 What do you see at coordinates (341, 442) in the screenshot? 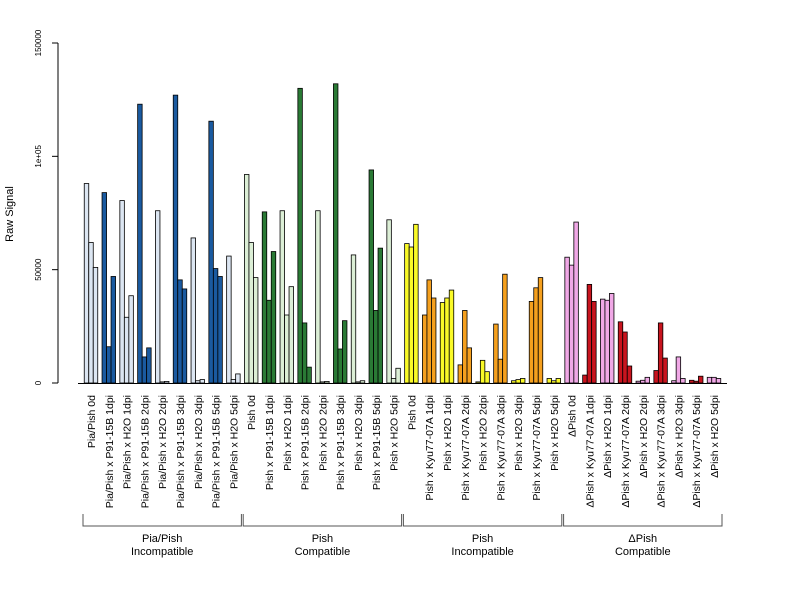
I see `x-tick-label: Pish x P91-15B 3dpi` at bounding box center [341, 442].